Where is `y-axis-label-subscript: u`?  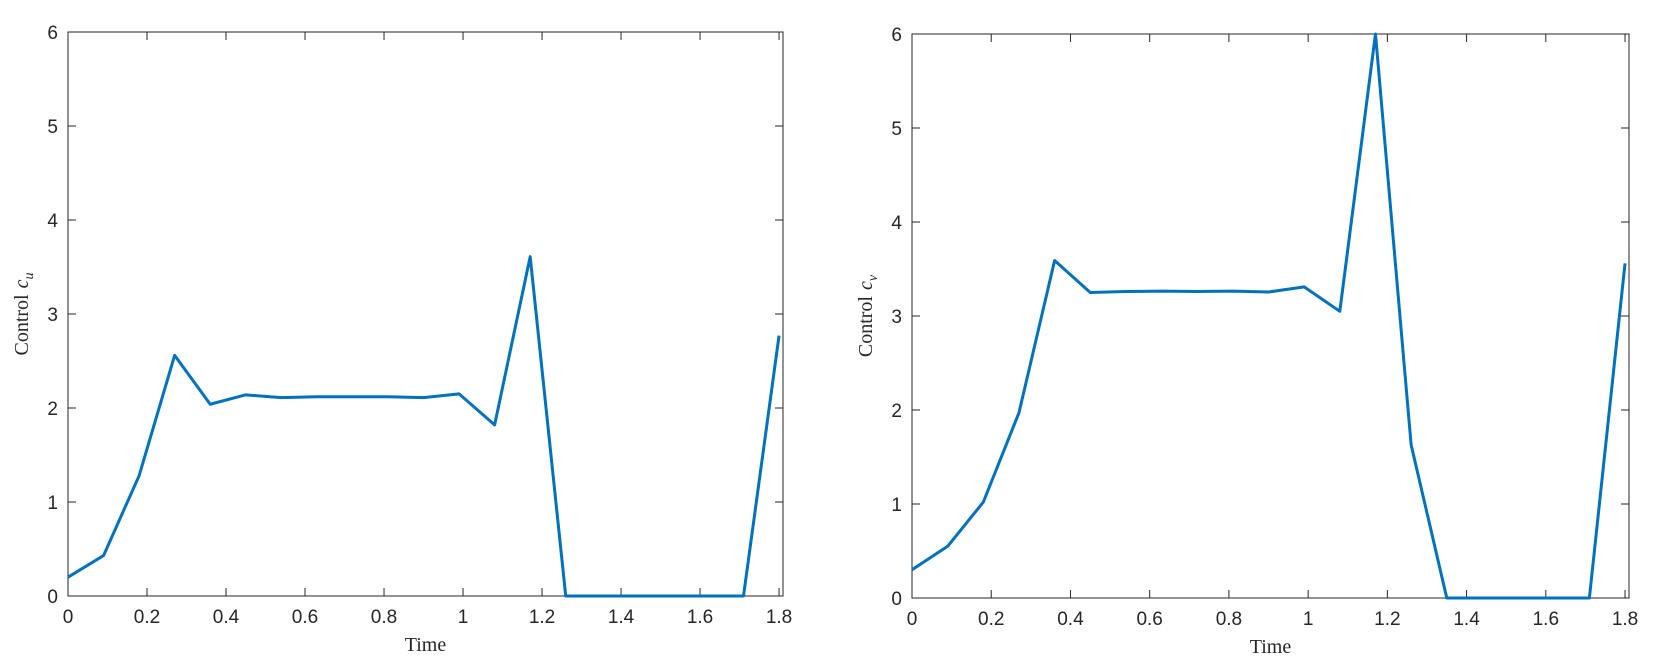
y-axis-label-subscript: u is located at coordinates (29, 275).